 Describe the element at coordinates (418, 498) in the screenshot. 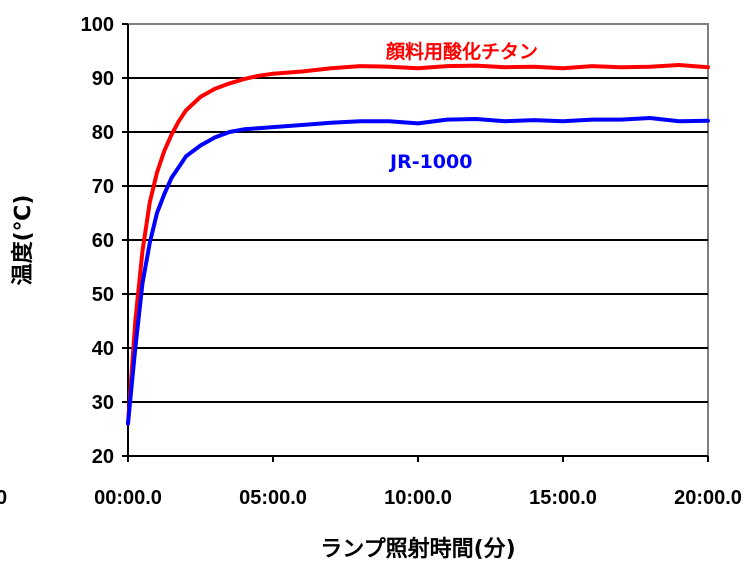

I see `x-tick-label-2: 10:00.0` at that location.